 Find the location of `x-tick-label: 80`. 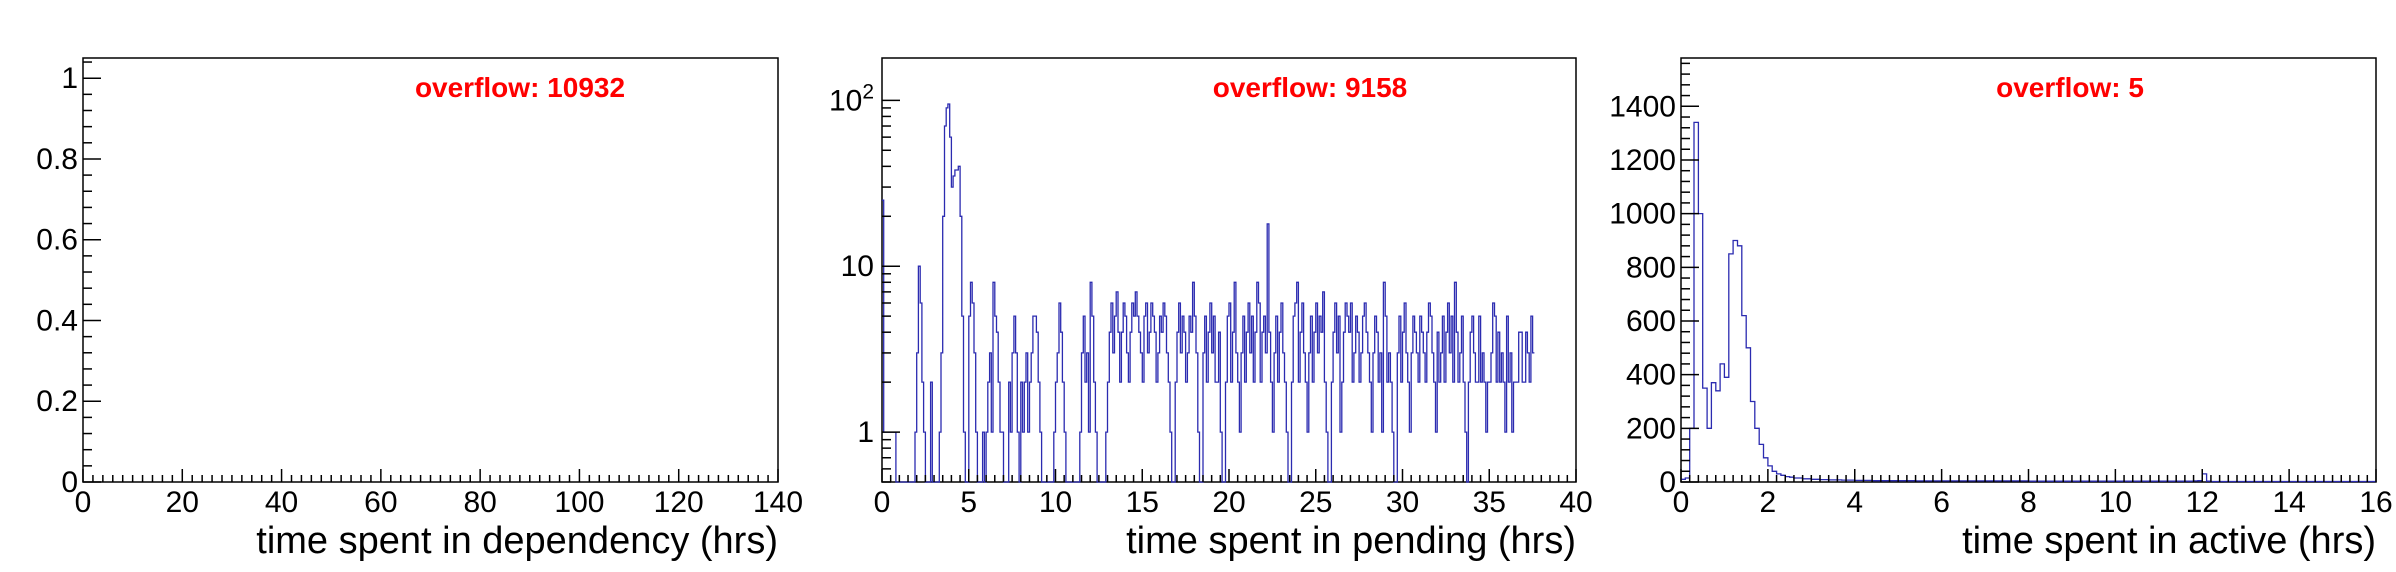

x-tick-label: 80 is located at coordinates (479, 502).